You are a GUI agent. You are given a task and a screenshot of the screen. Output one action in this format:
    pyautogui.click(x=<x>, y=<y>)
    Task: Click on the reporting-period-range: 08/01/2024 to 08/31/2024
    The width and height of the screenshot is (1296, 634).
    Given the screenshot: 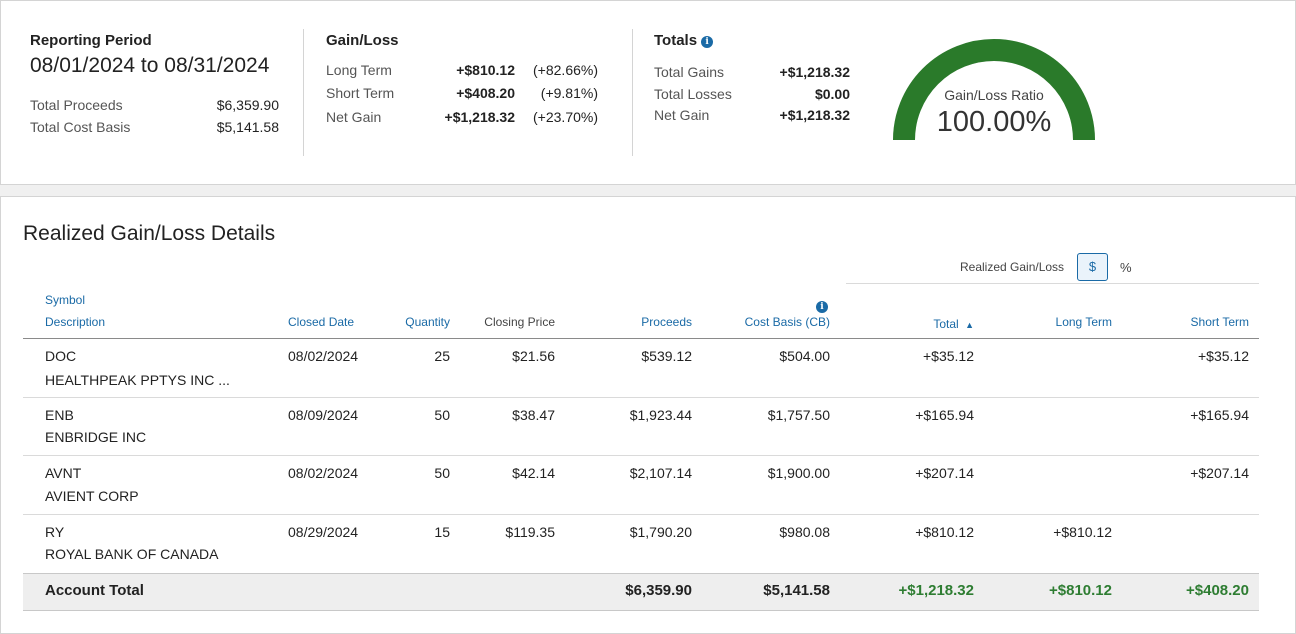 What is the action you would take?
    pyautogui.click(x=150, y=65)
    